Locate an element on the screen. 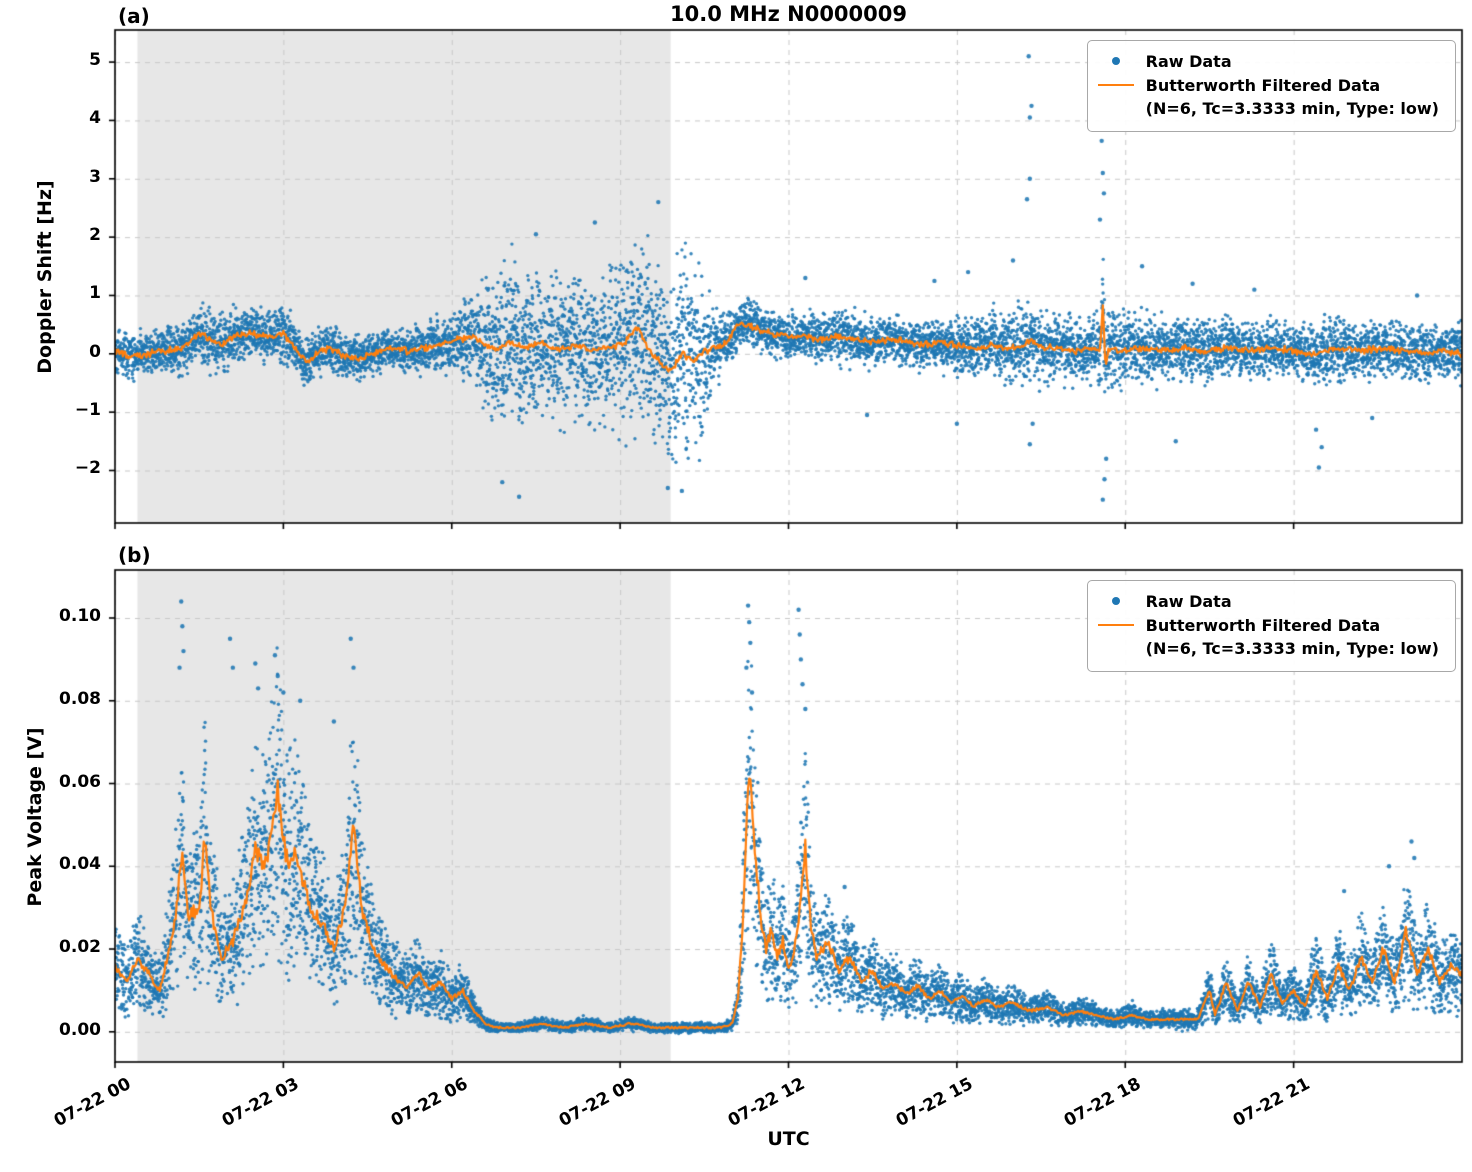 This screenshot has height=1172, width=1472. panel-a-label: (a) is located at coordinates (134, 16).